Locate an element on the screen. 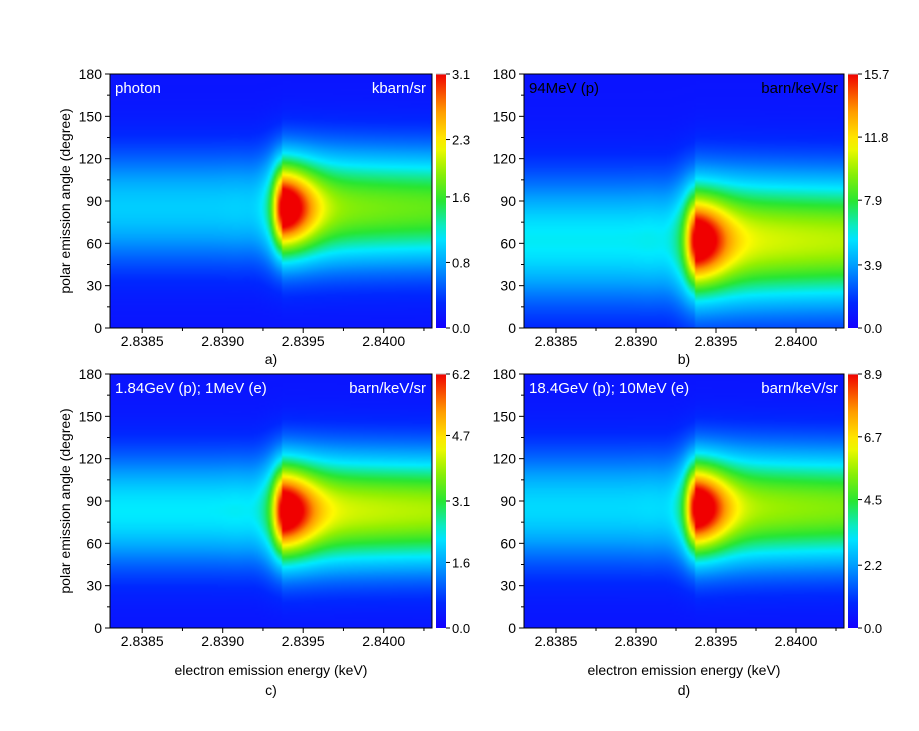  panel-label: c) is located at coordinates (271, 690).